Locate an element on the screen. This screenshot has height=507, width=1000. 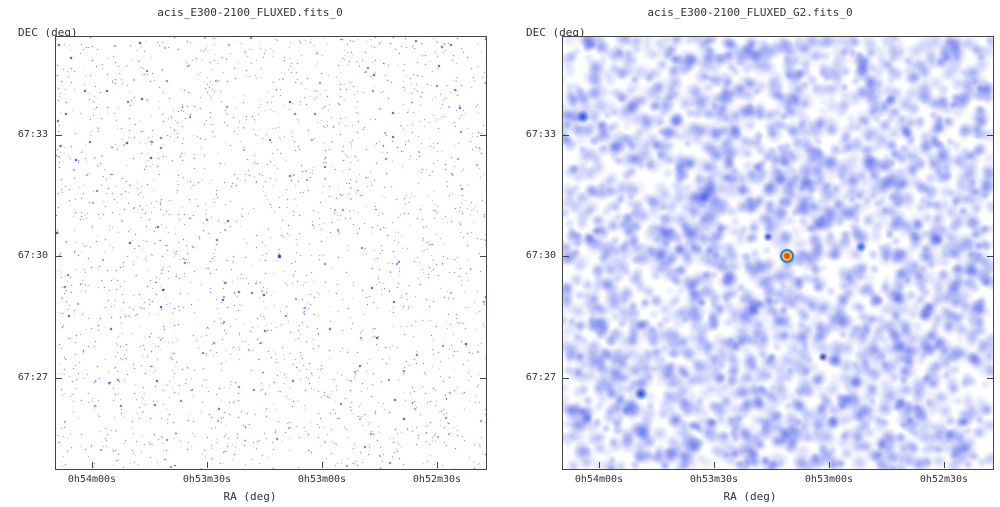
right-xtick-4: 0h52m30s is located at coordinates (944, 479).